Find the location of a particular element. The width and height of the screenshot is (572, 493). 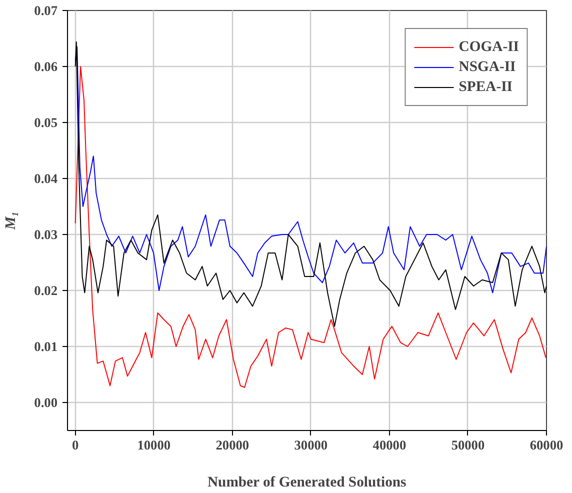

legend-label: SPEA-II is located at coordinates (485, 87).